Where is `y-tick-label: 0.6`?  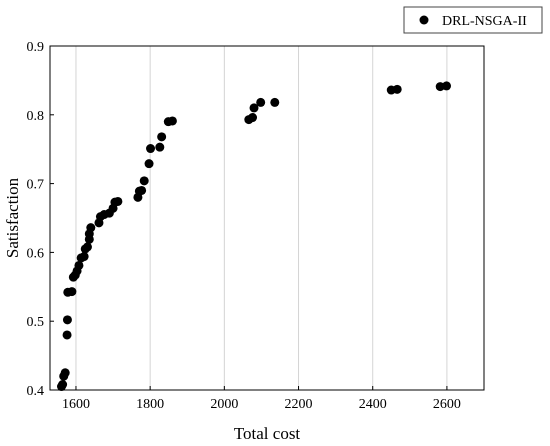 y-tick-label: 0.6 is located at coordinates (36, 253).